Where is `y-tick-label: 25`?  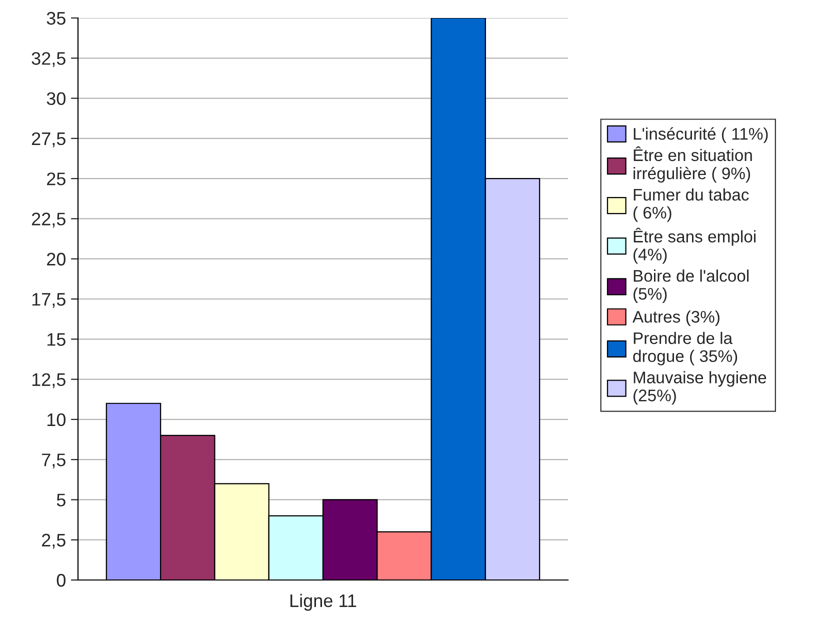
y-tick-label: 25 is located at coordinates (56, 179).